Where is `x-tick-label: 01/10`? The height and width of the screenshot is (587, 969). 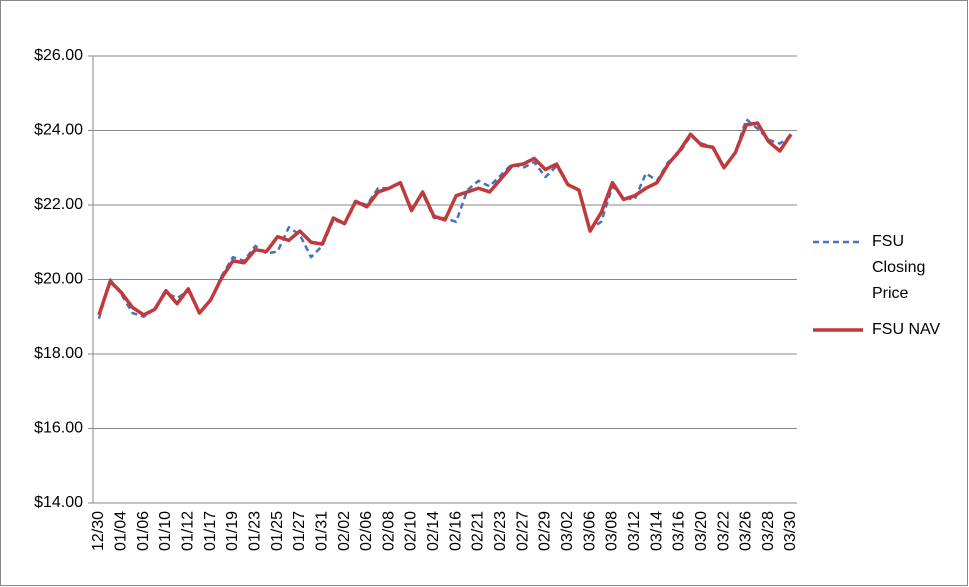 x-tick-label: 01/10 is located at coordinates (165, 531).